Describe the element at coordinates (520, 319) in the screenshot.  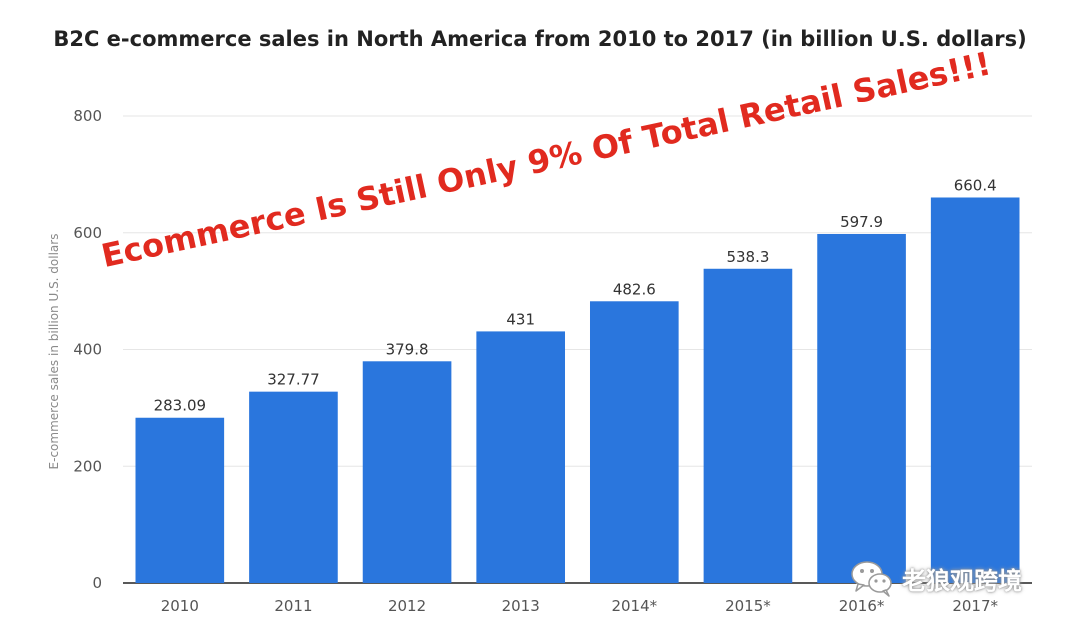
I see `data-label: 431` at that location.